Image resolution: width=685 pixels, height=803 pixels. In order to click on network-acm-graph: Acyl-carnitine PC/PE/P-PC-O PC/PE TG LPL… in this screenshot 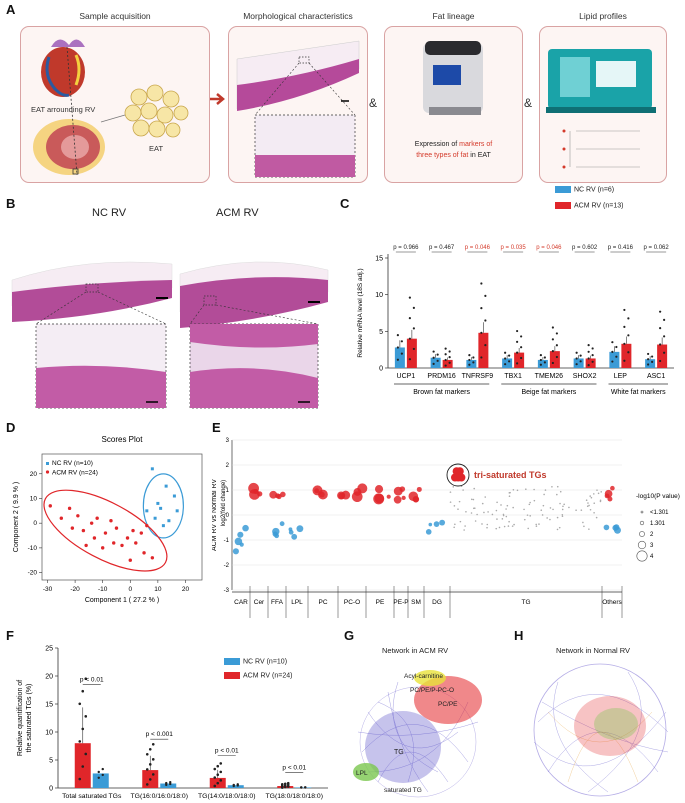, I will do `click(417, 734)`.